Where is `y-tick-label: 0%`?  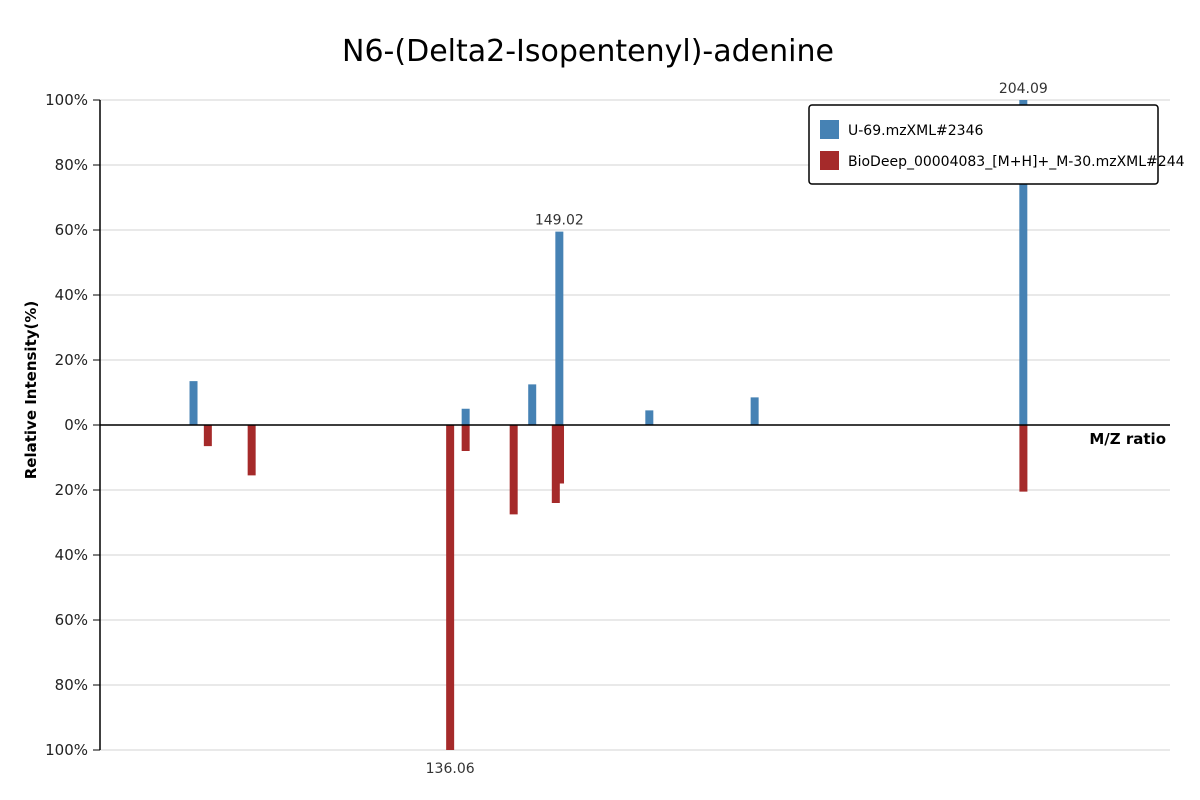
y-tick-label: 0% is located at coordinates (76, 425).